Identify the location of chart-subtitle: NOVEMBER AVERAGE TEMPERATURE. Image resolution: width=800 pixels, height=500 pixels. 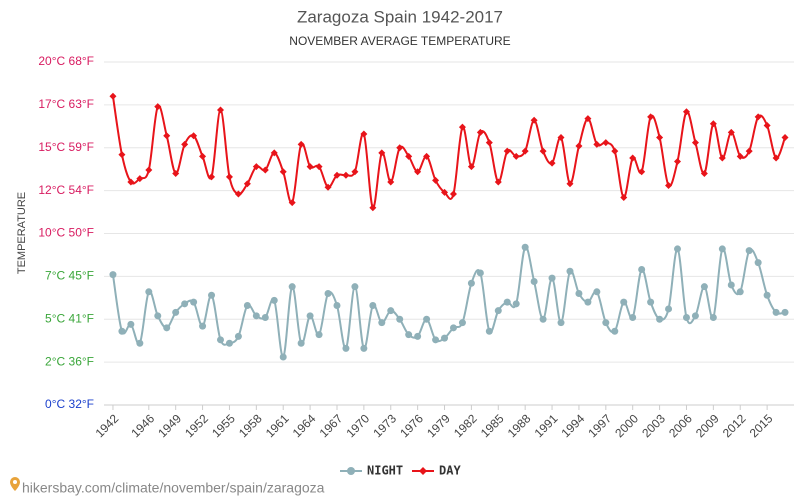
(399, 41).